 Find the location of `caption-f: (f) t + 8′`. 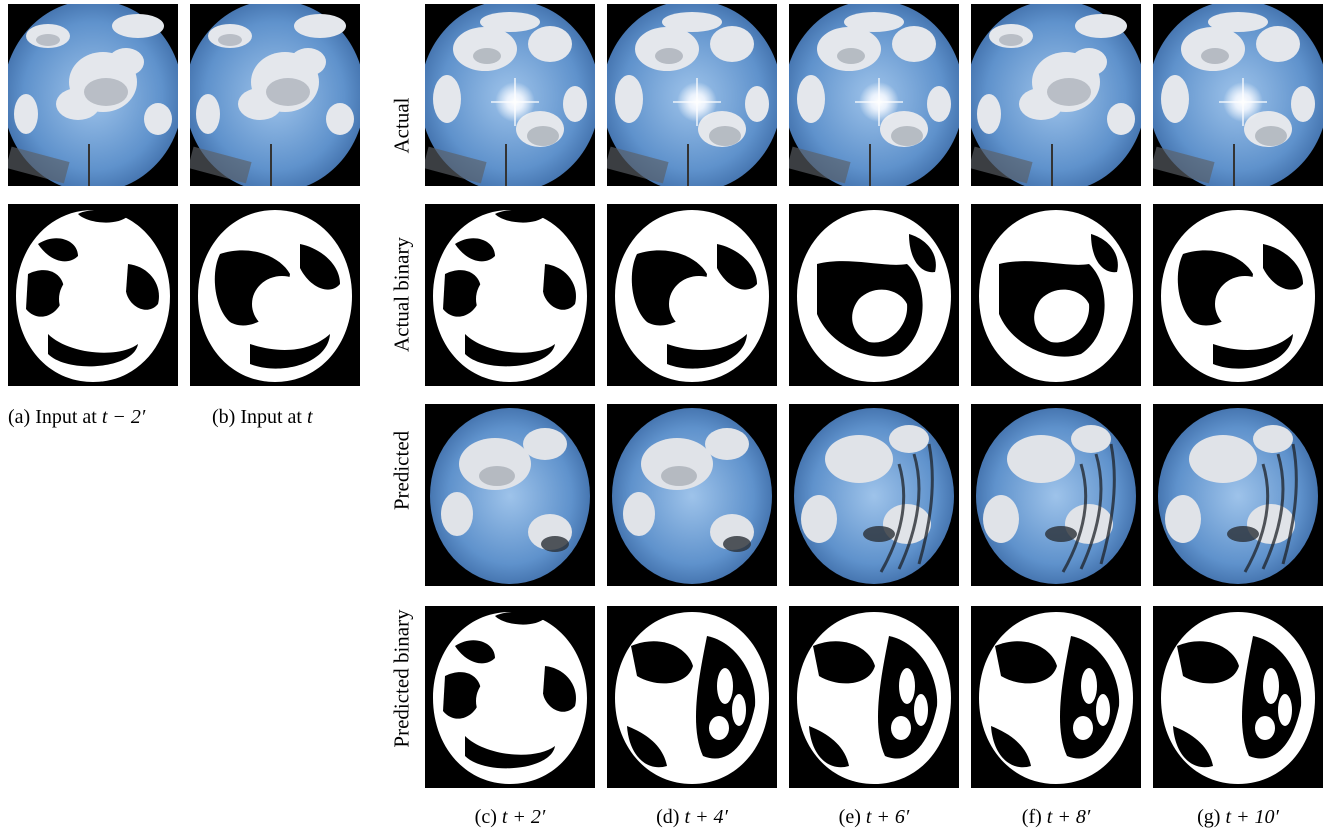

caption-f: (f) t + 8′ is located at coordinates (1056, 817).